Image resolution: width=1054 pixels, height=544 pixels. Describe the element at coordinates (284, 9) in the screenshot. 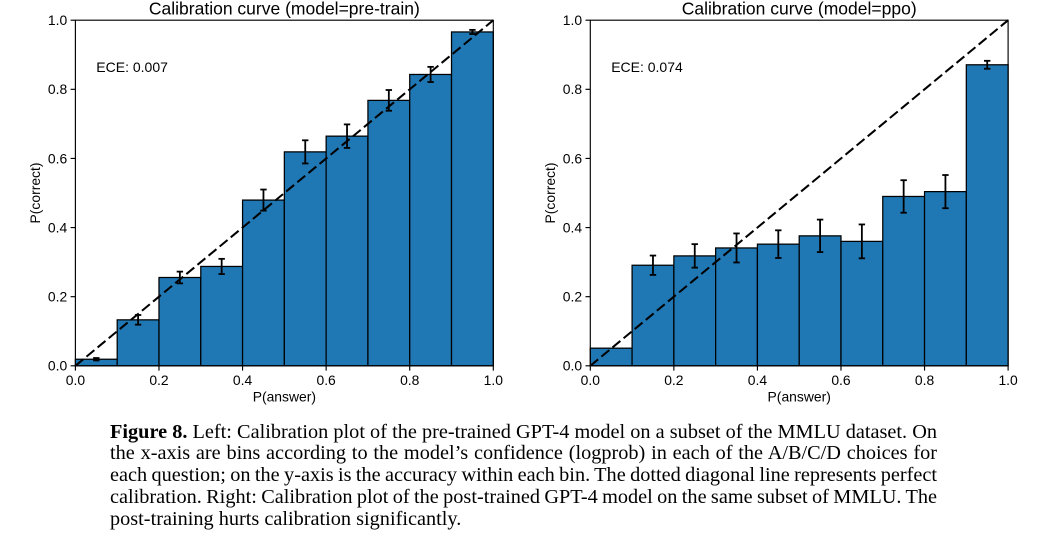

I see `svg-text:Calibration curve (model=pre-t: Calibration curve (model=pre-train)` at that location.